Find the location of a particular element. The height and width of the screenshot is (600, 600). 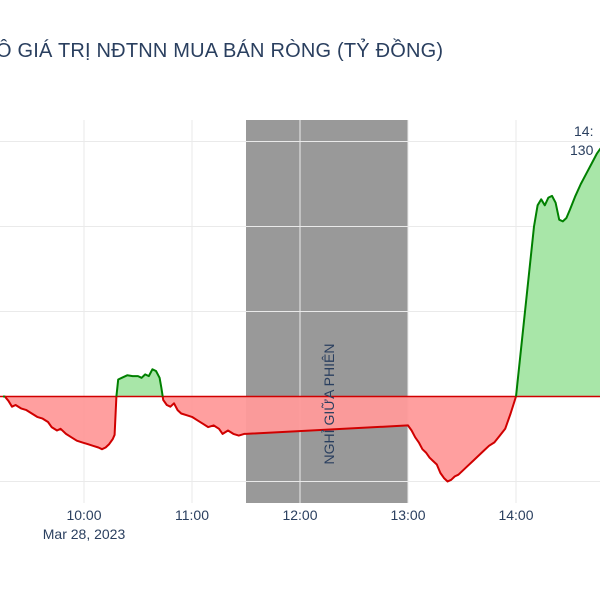

last-point-annotation-time: 14: is located at coordinates (583, 131).